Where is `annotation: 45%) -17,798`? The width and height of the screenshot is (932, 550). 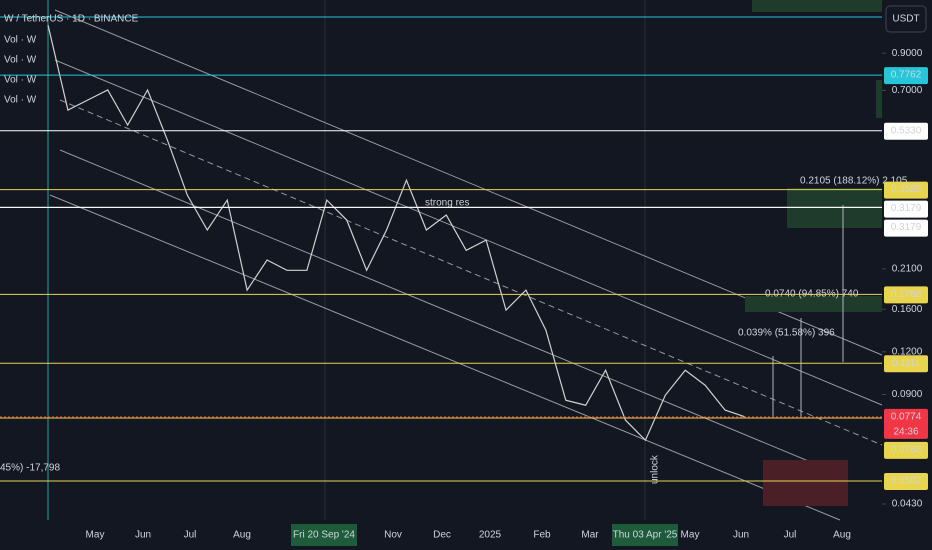
annotation: 45%) -17,798 is located at coordinates (30, 468).